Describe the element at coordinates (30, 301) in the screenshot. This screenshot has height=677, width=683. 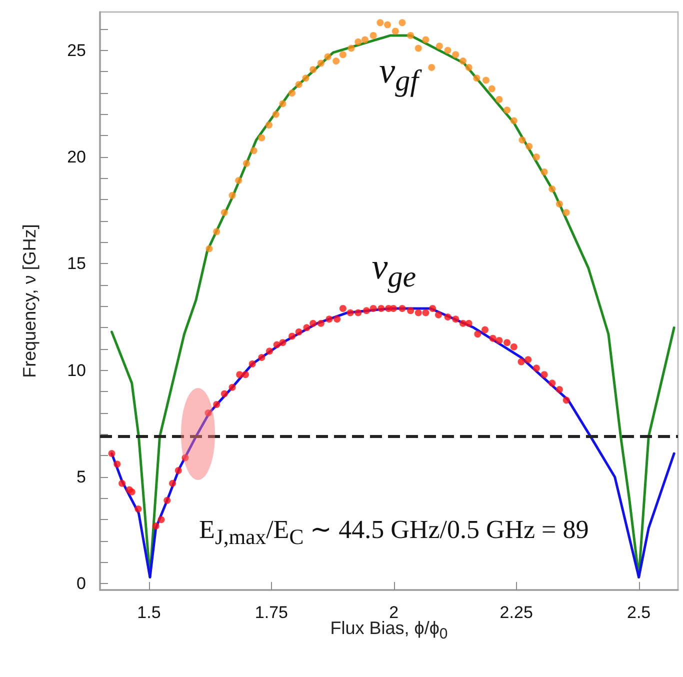
I see `y-axis-title: Frequency, ν [GHz]` at that location.